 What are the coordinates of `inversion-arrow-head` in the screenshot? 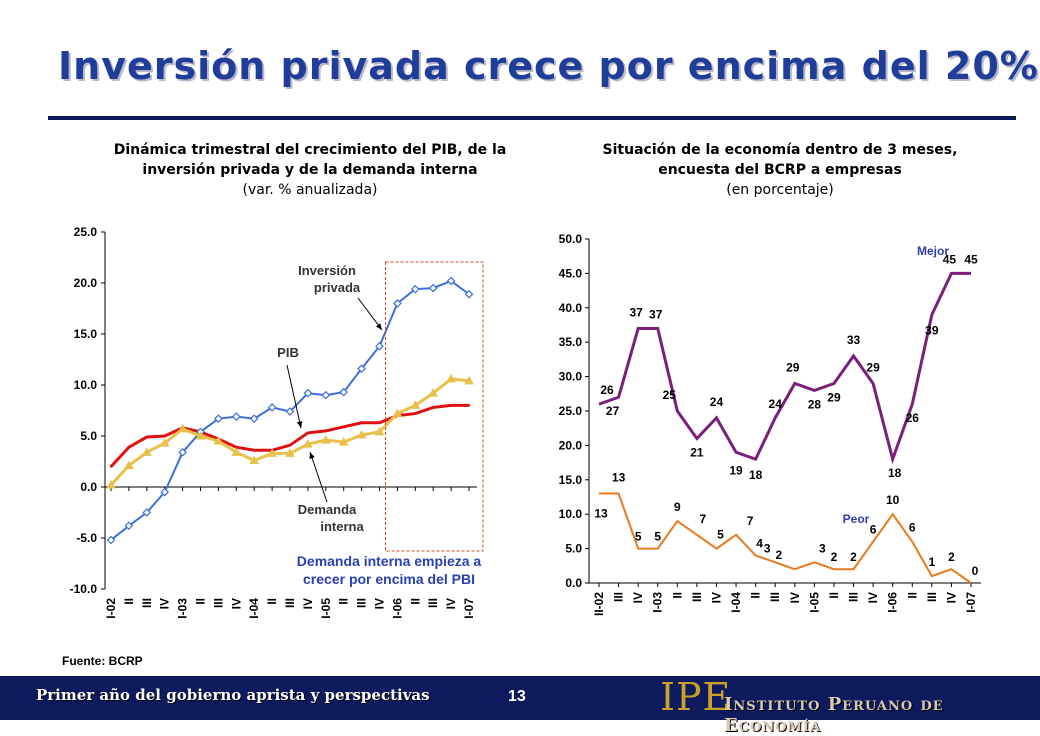 It's located at (378, 326).